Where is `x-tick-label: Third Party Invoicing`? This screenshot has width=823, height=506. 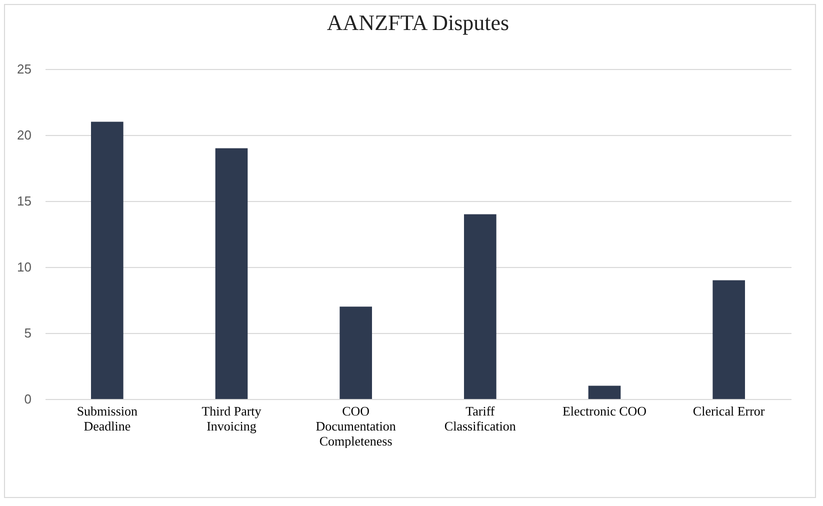 x-tick-label: Third Party Invoicing is located at coordinates (232, 419).